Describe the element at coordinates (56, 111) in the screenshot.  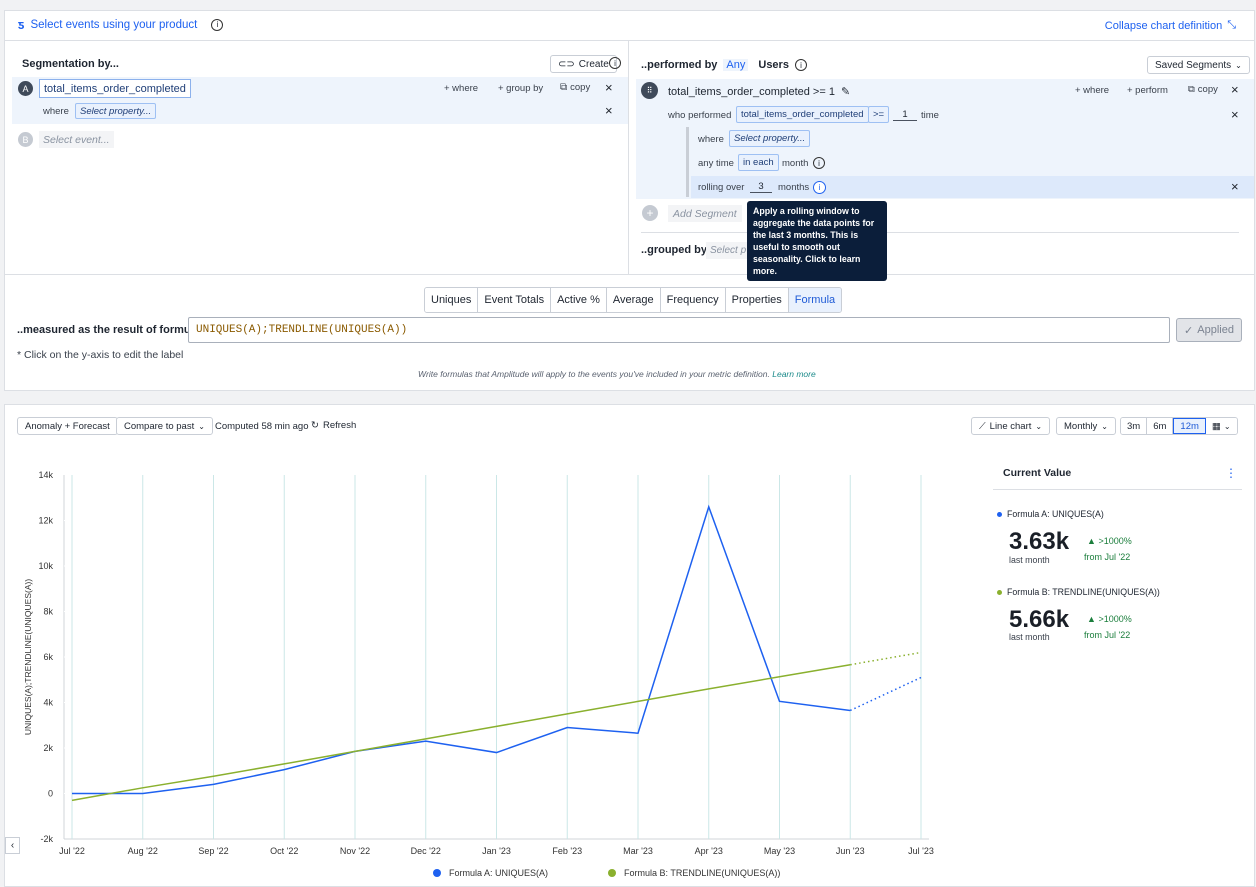
I see `where-label: where` at that location.